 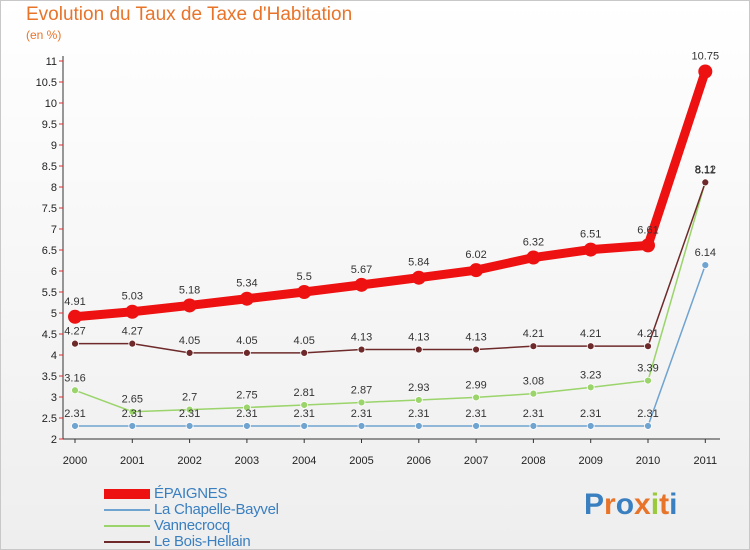 What do you see at coordinates (590, 461) in the screenshot?
I see `x-tick-label: 2009` at bounding box center [590, 461].